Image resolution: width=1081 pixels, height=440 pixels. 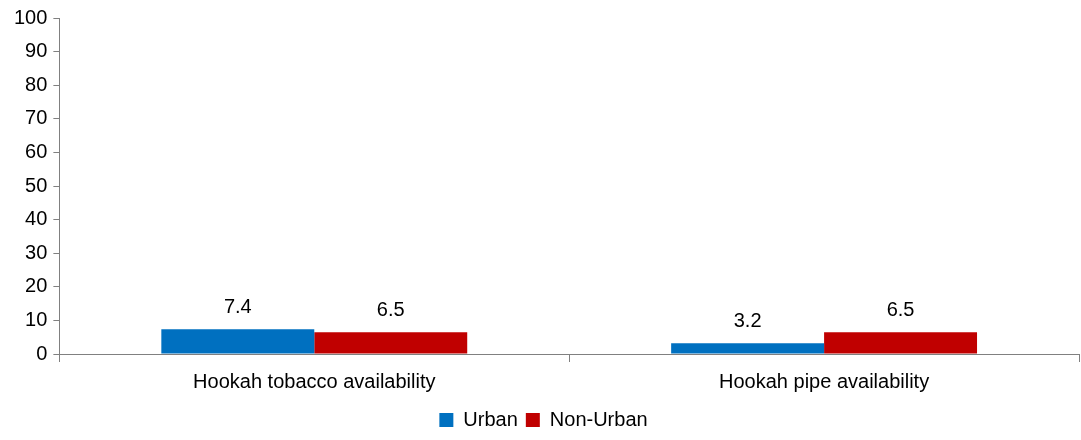 I want to click on y-tick-label: 0, so click(x=42, y=352).